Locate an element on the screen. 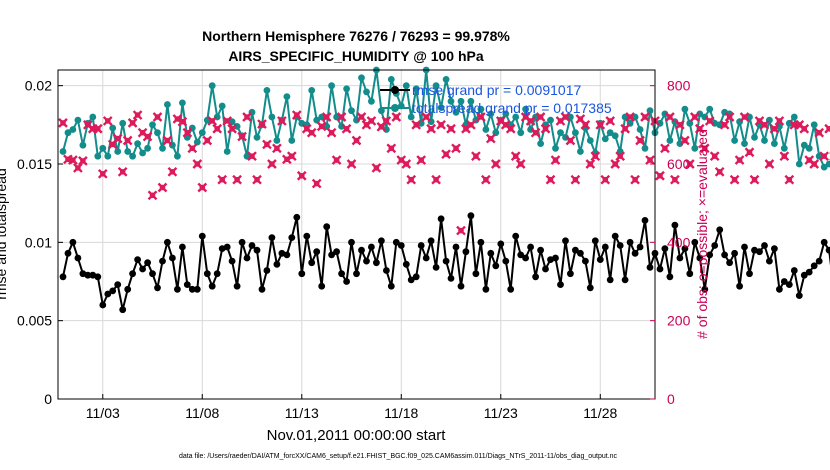 The width and height of the screenshot is (830, 470). legend-label-rmse: rmse grand pr = 0.0091017 is located at coordinates (496, 90).